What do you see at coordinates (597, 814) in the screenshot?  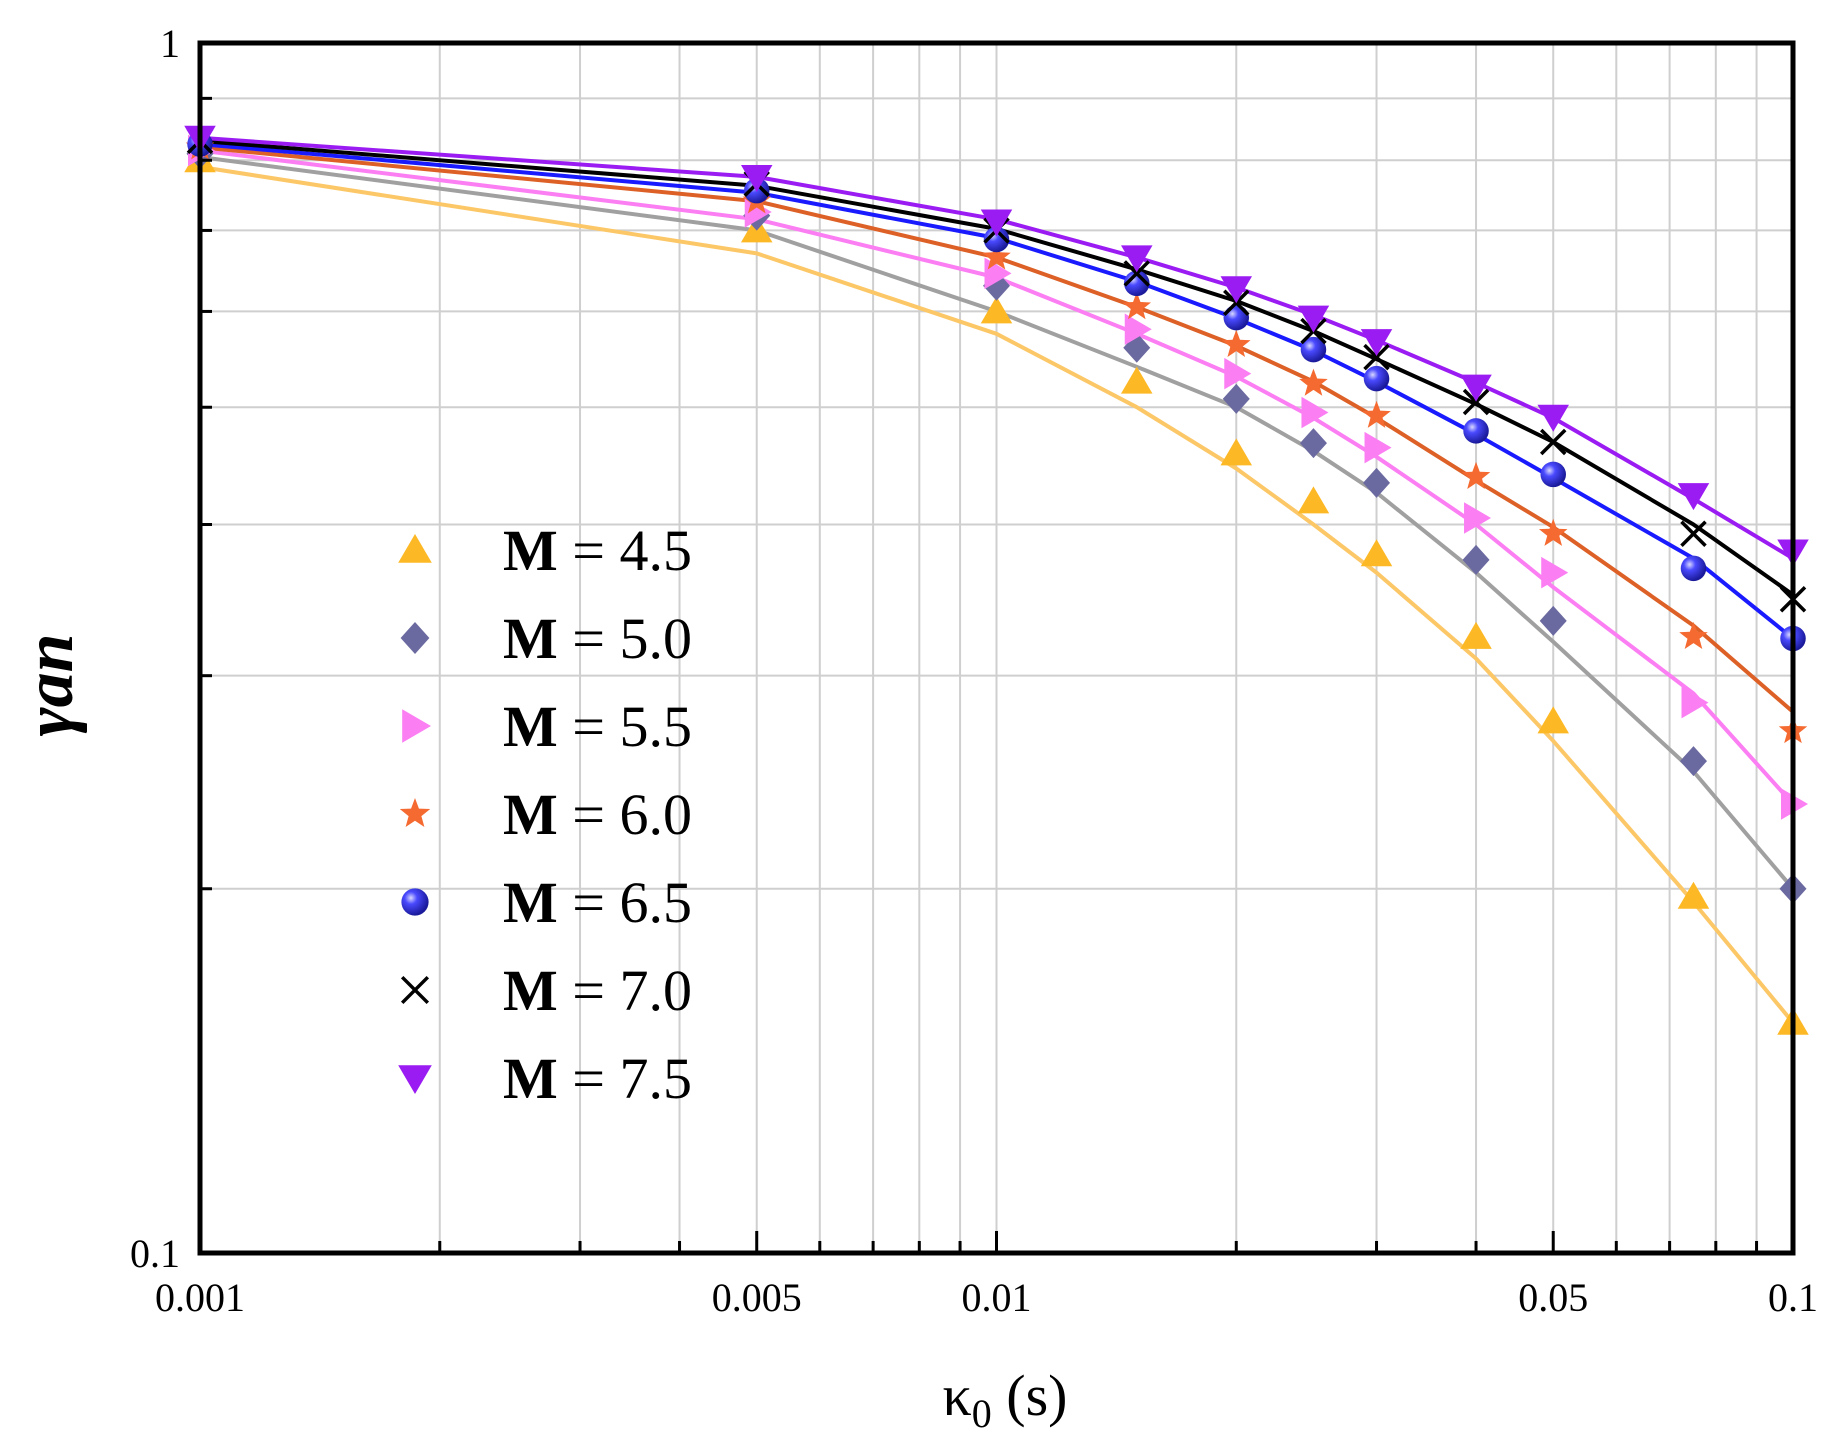 I see `legend-label-m60: M = 6.0` at bounding box center [597, 814].